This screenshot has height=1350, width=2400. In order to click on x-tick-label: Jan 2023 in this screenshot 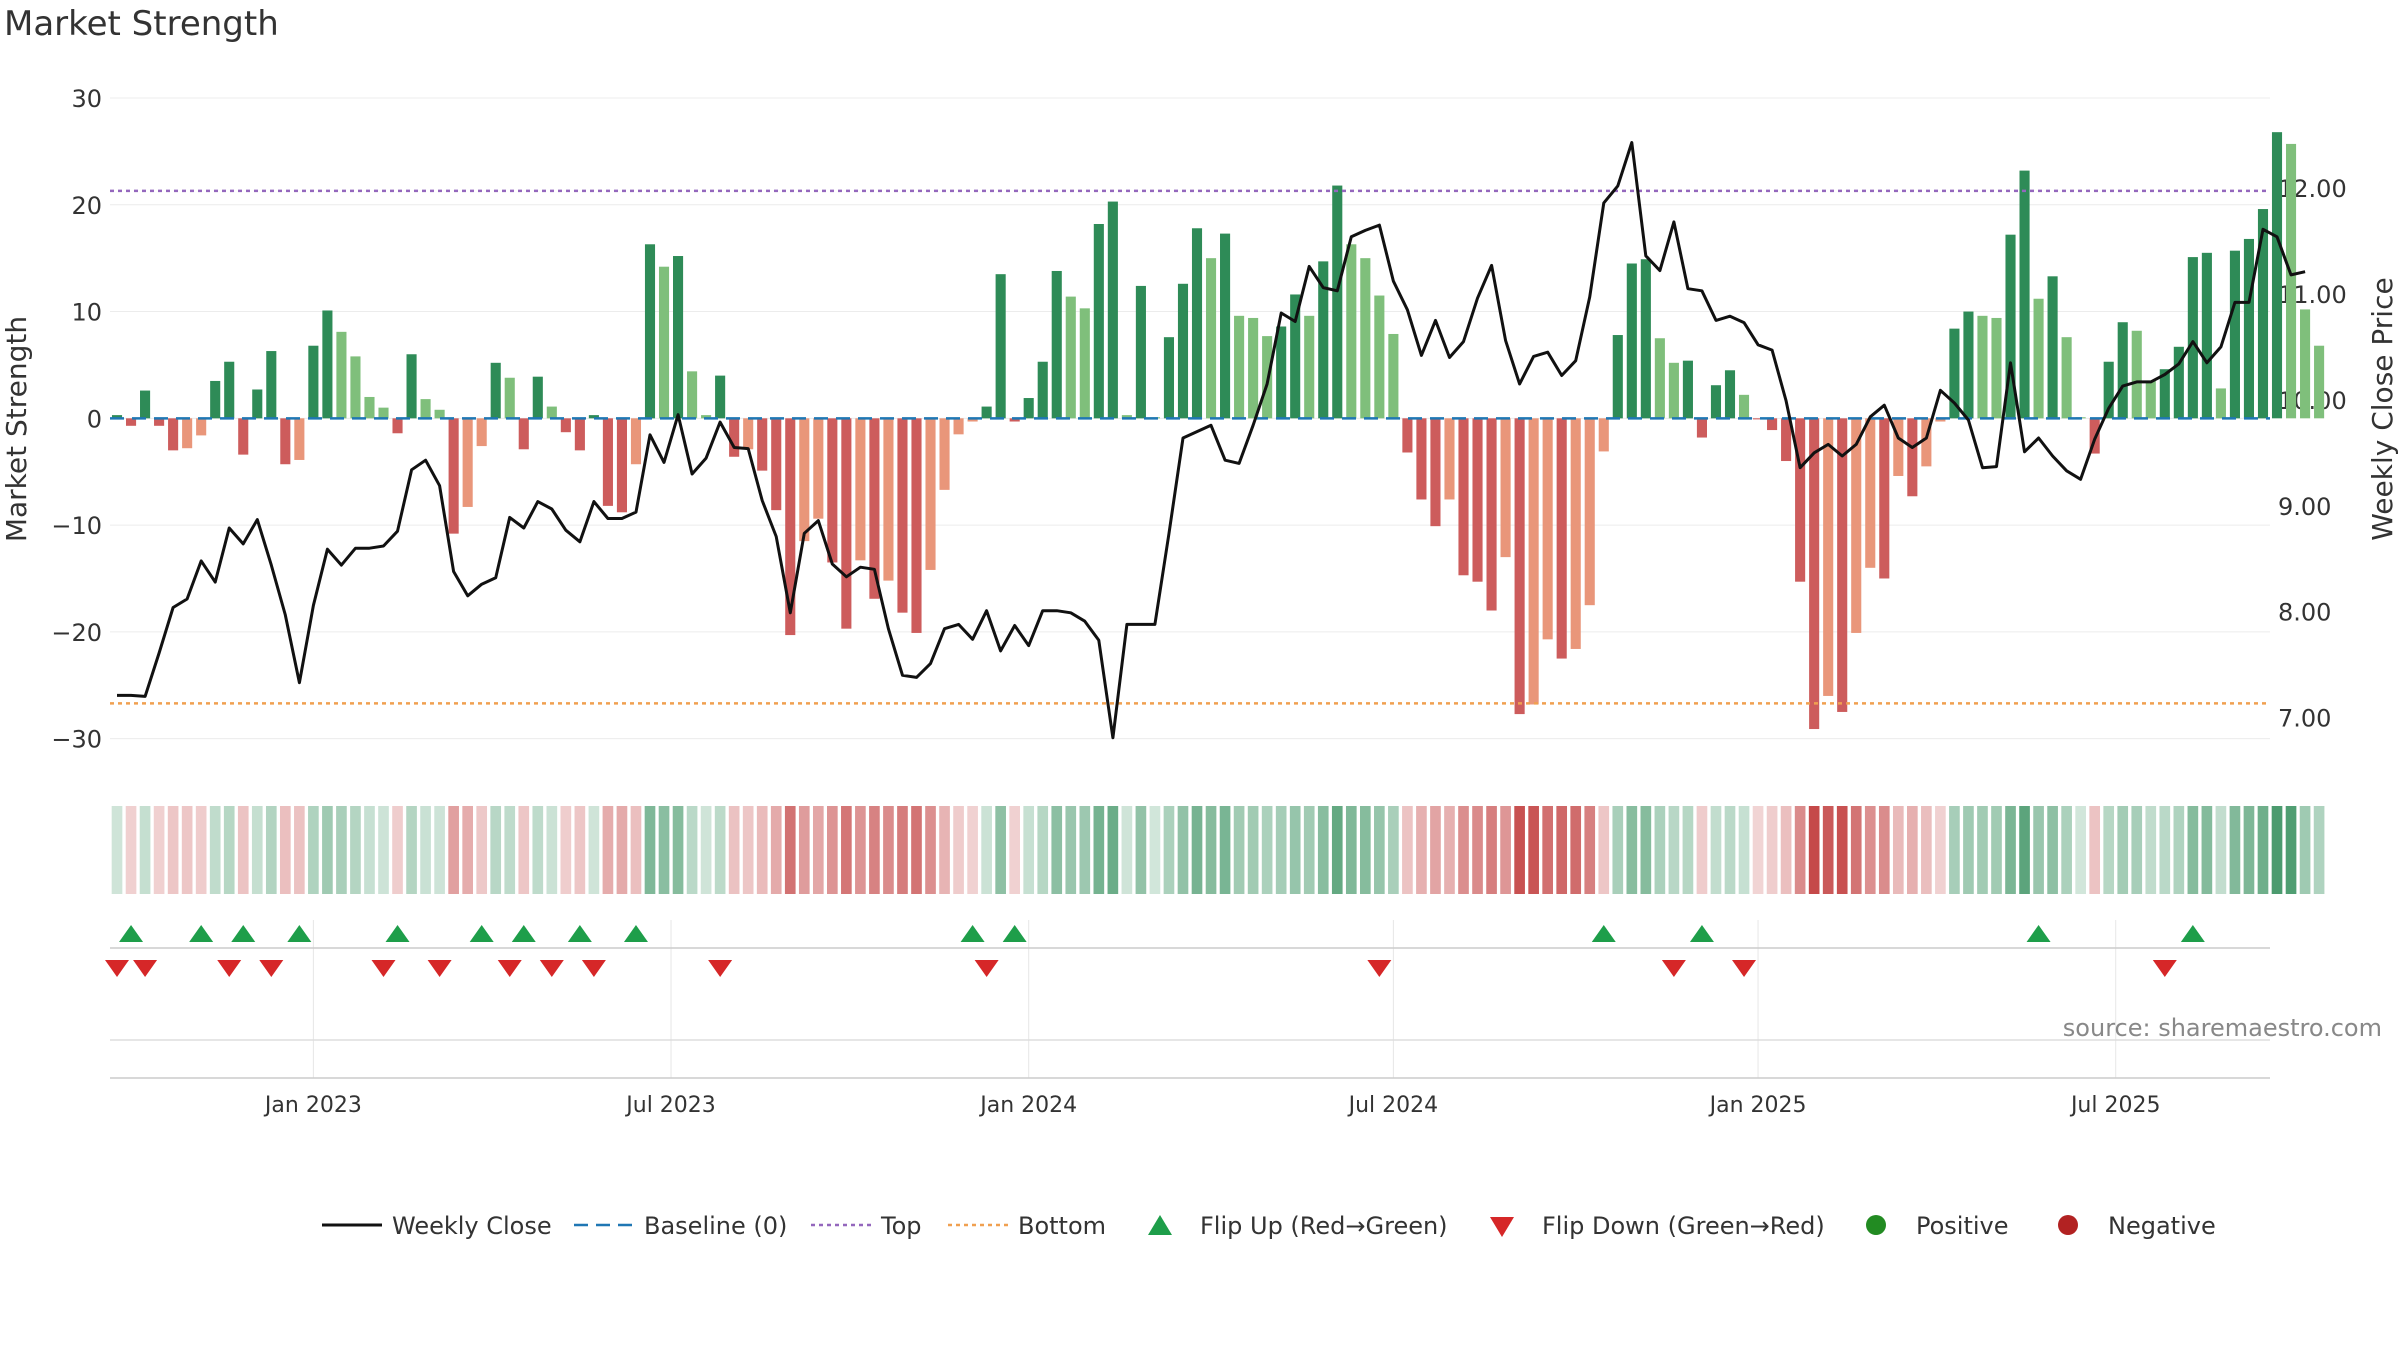, I will do `click(312, 1105)`.